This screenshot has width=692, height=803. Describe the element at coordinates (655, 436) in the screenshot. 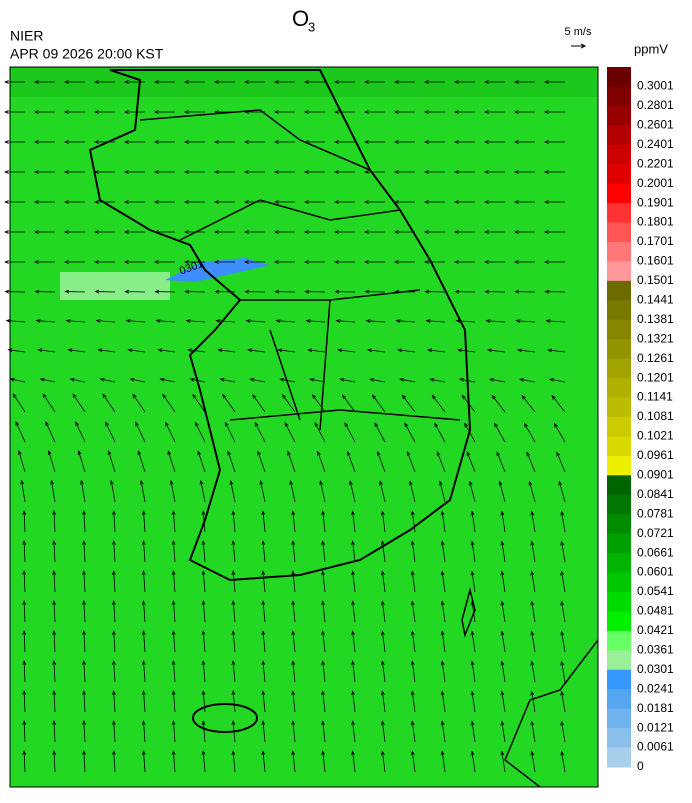

I see `colorbar-label: 0.1021` at that location.